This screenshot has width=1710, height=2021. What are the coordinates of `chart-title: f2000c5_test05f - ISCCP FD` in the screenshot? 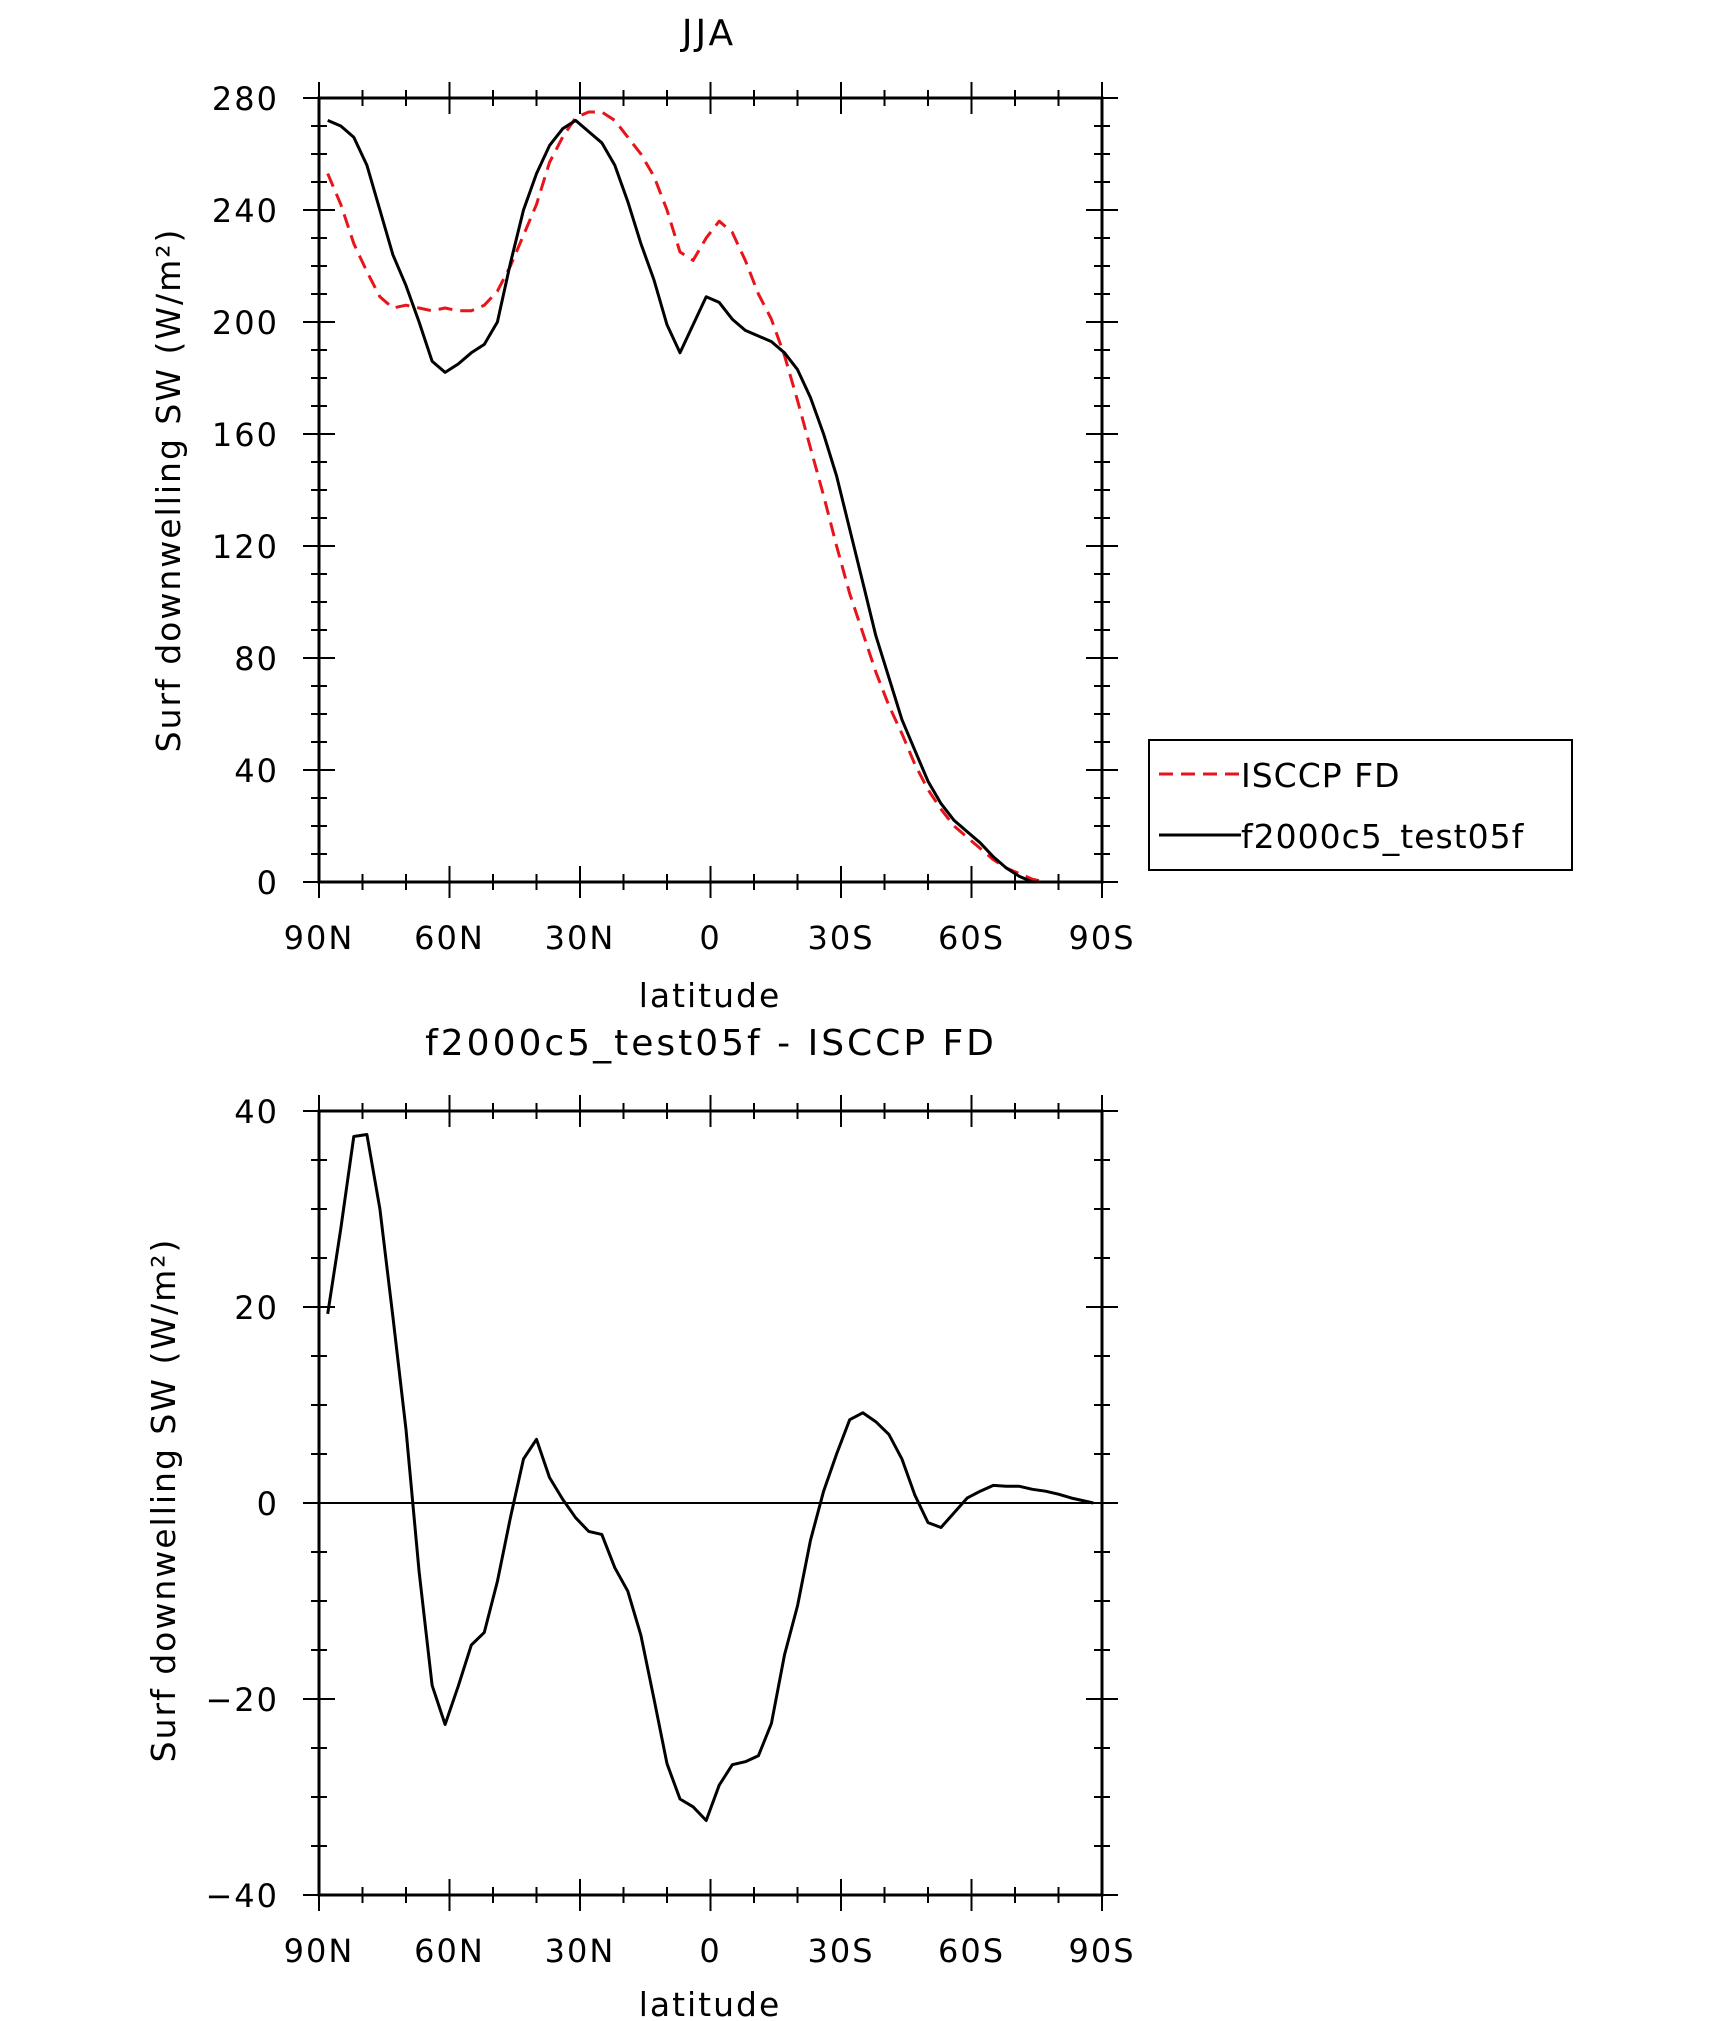 It's located at (711, 1043).